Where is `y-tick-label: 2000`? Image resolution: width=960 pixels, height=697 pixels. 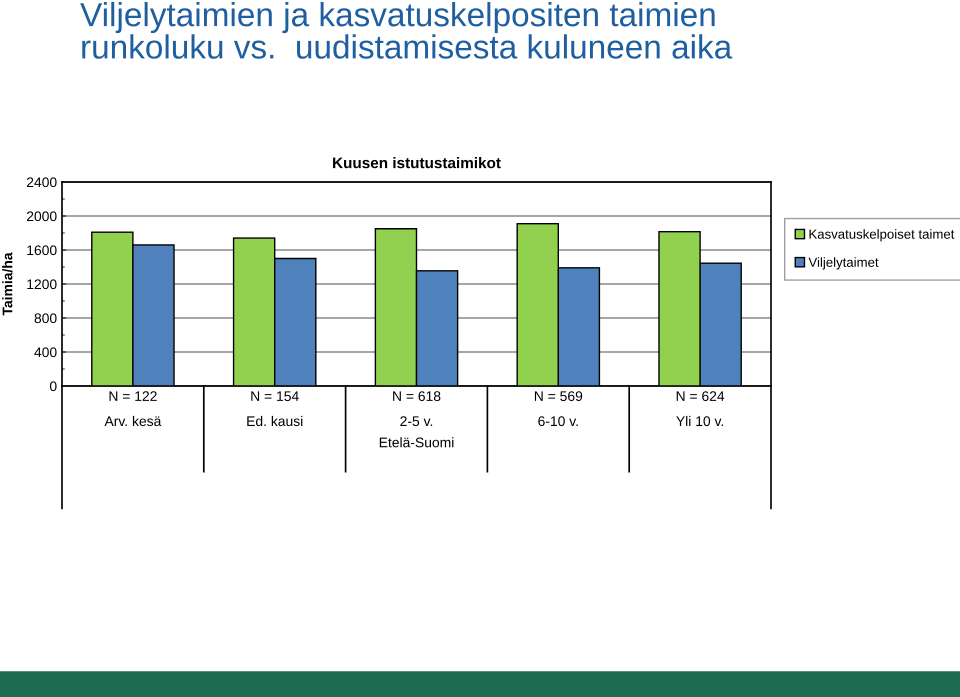
y-tick-label: 2000 is located at coordinates (41, 216).